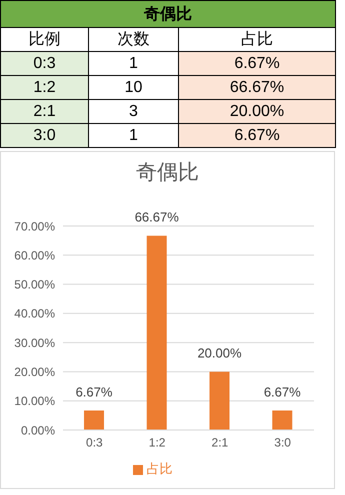 The image size is (345, 495). Describe the element at coordinates (35, 343) in the screenshot. I see `y-tick-label: 30.00%` at that location.